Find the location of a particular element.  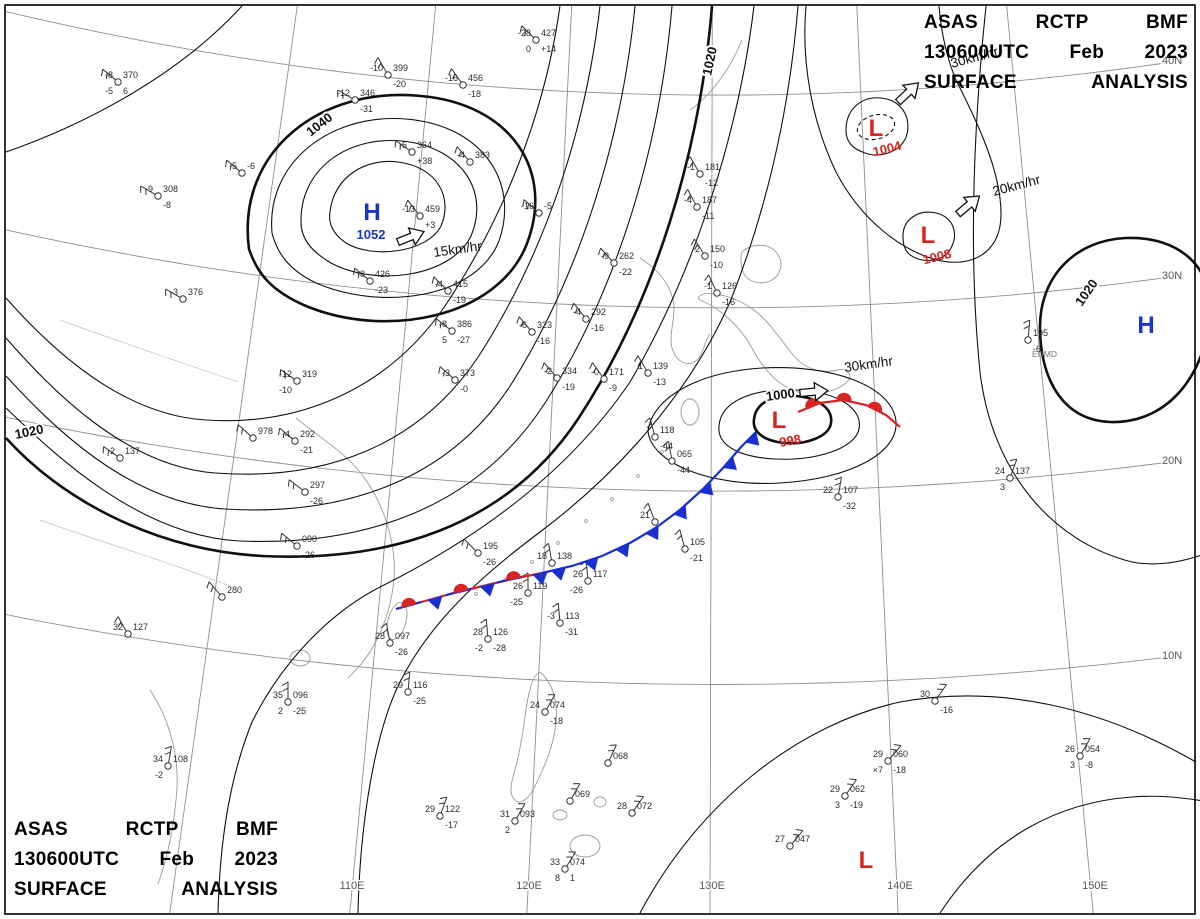

svg-text: 113 is located at coordinates (572, 616).